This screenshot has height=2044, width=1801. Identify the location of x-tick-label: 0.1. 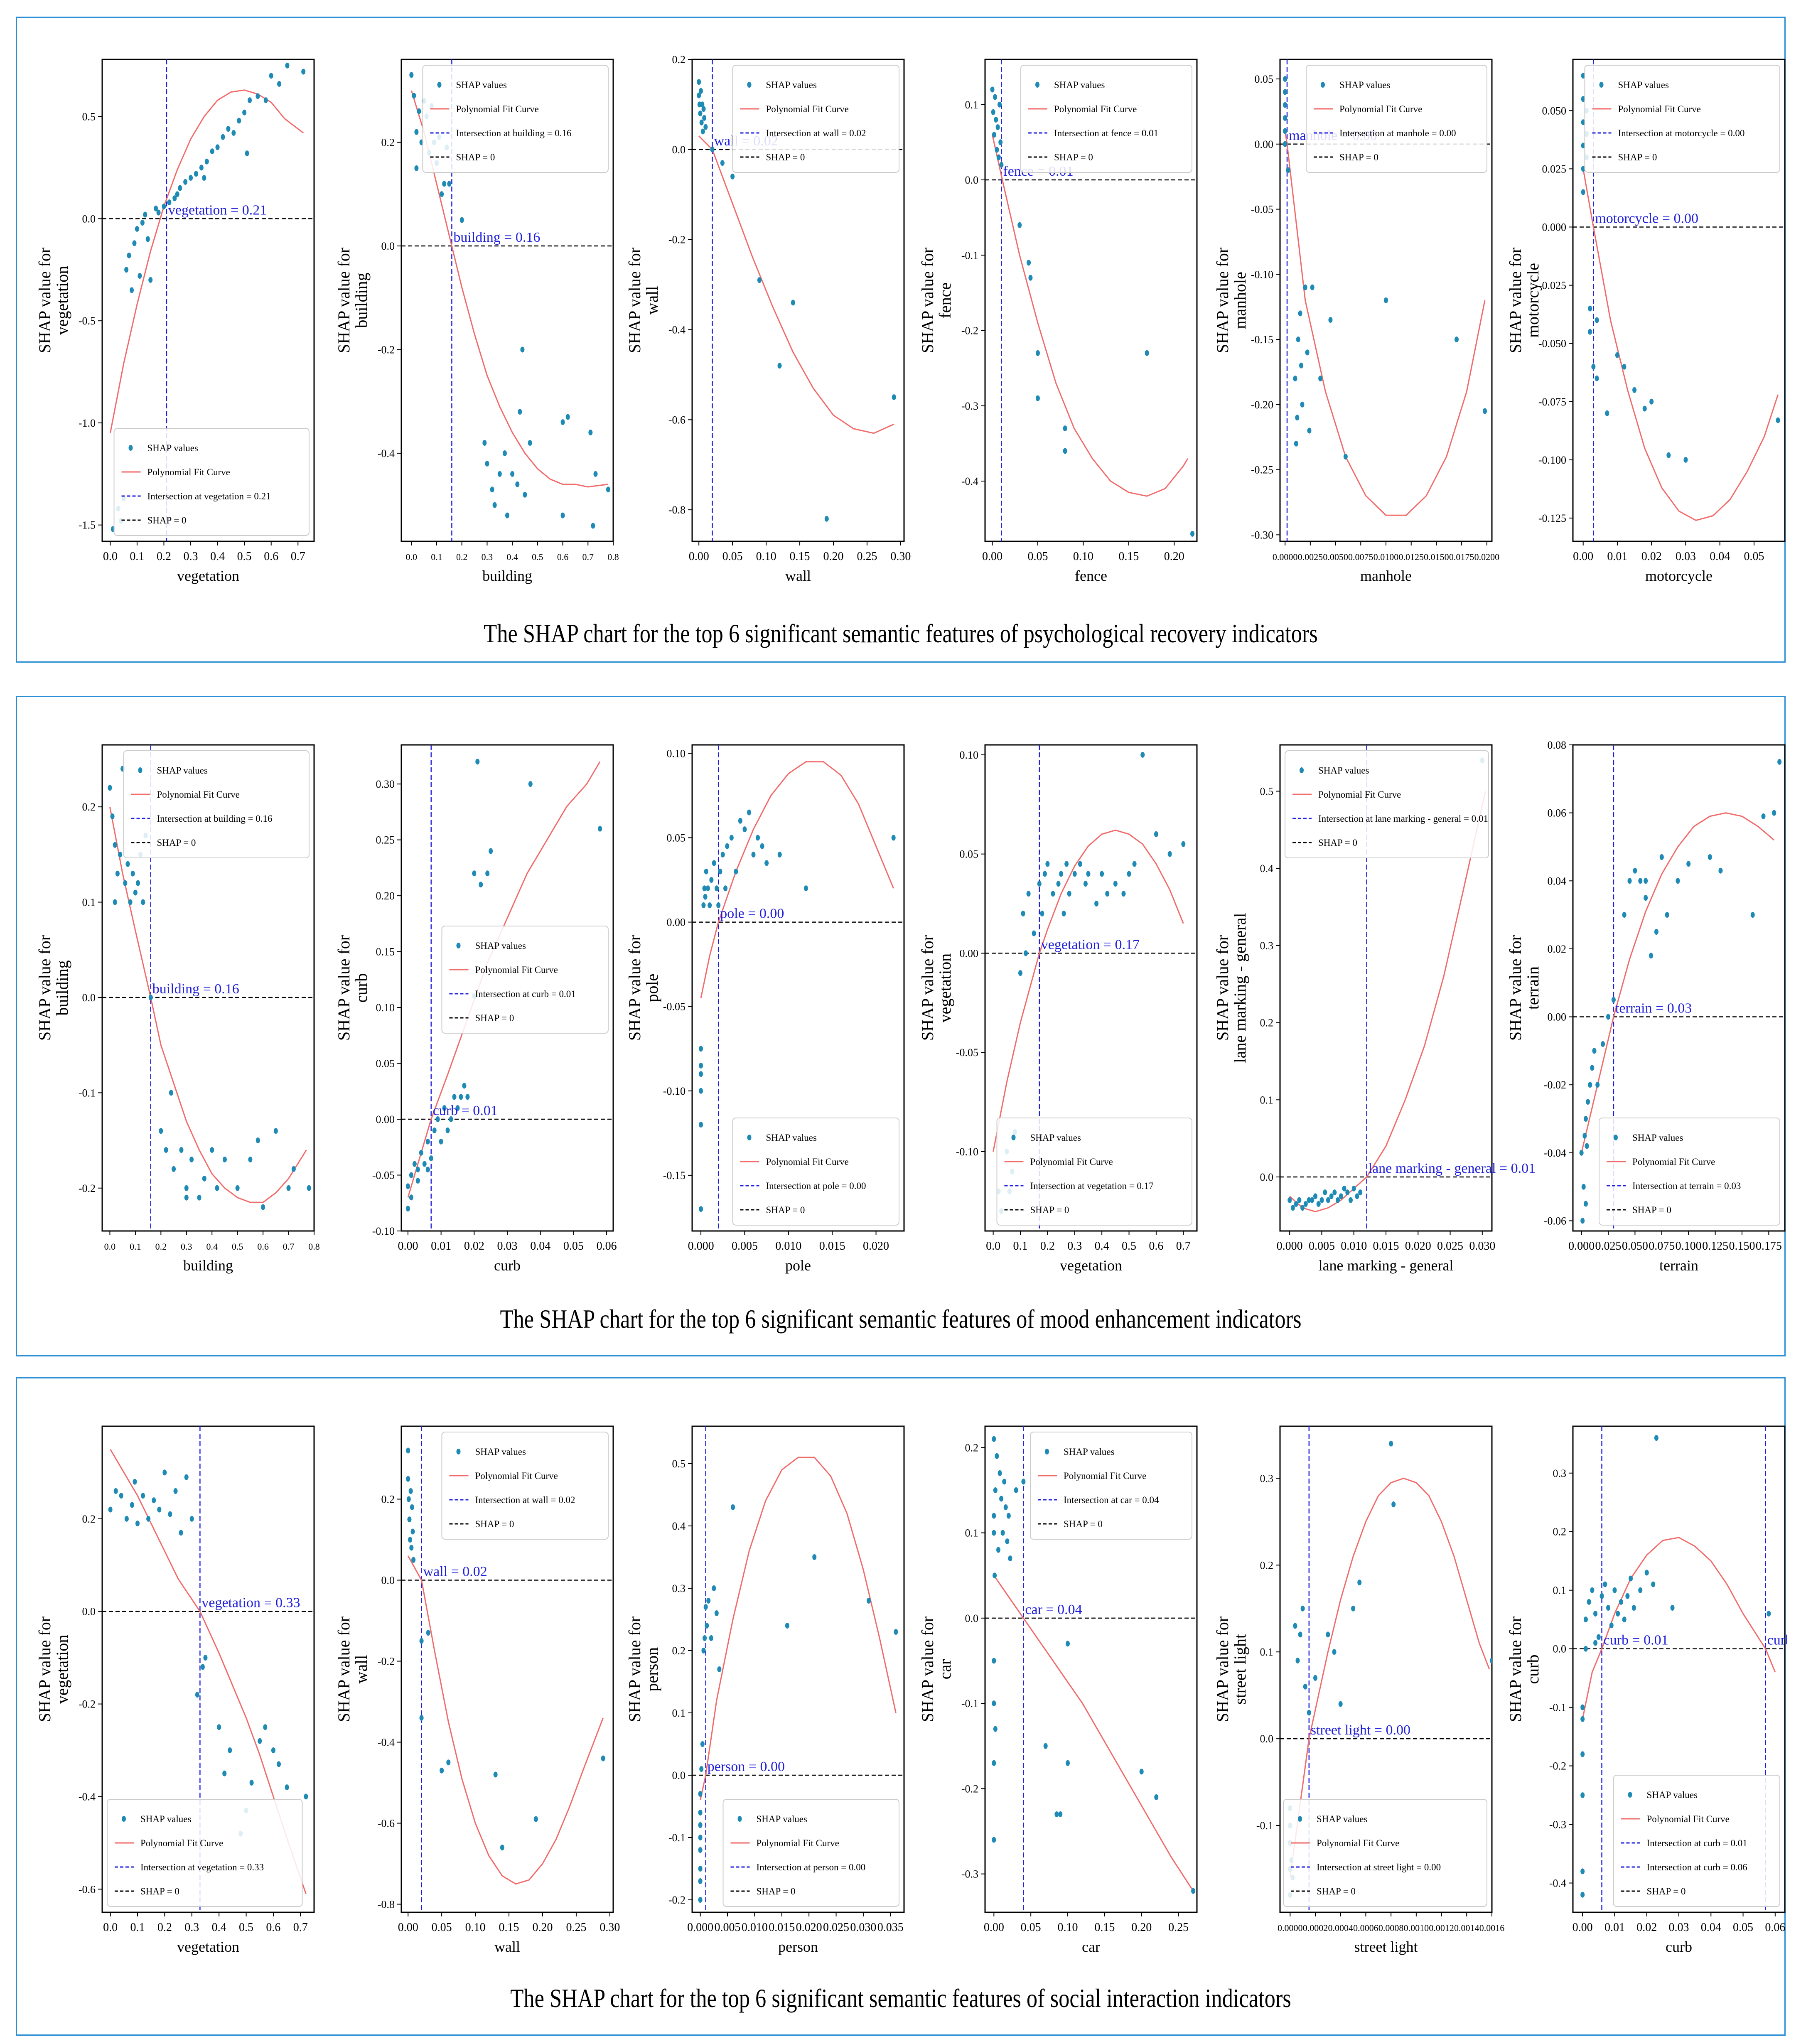
(137, 556).